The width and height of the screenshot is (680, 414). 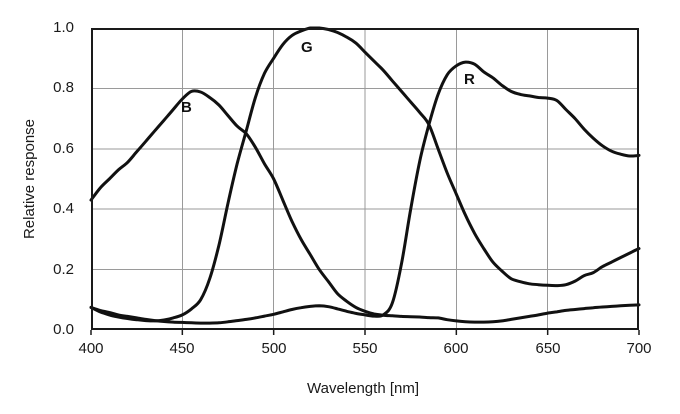 I want to click on curve-label-G: G, so click(x=307, y=47).